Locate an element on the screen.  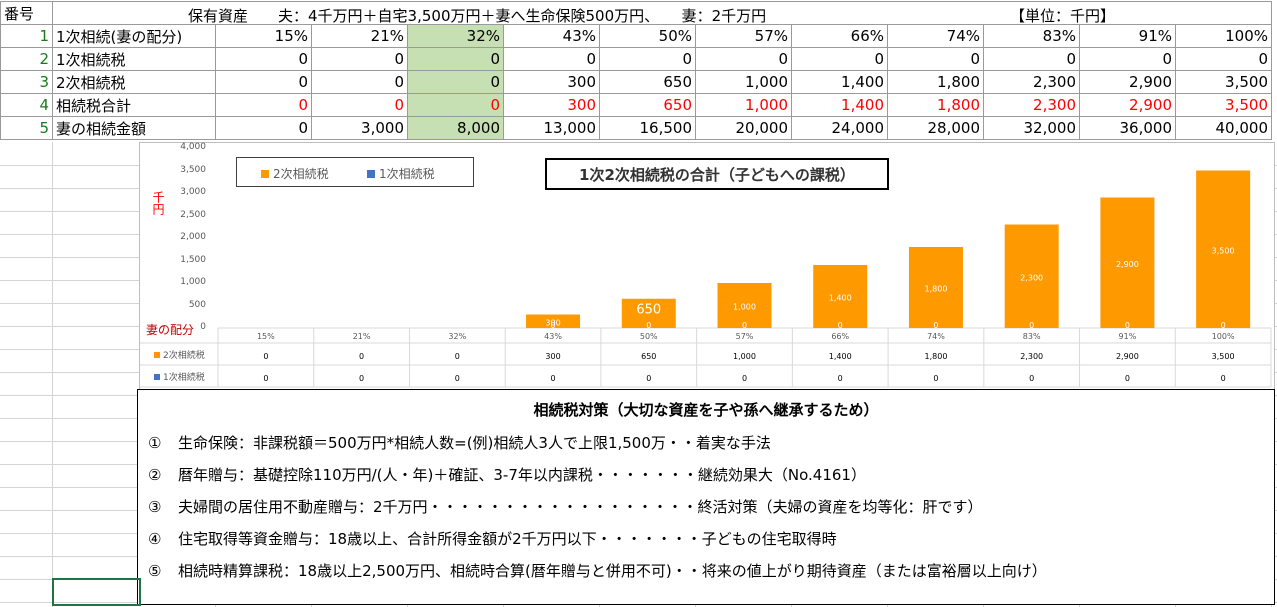
bar-value-label: 1,400 is located at coordinates (840, 298).